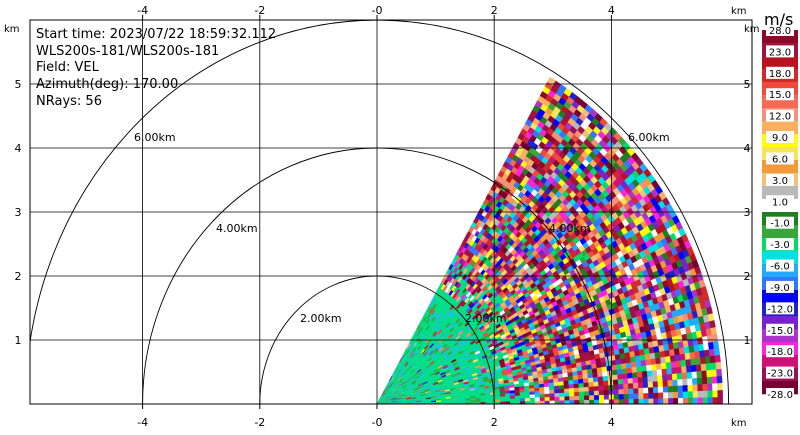  Describe the element at coordinates (18, 340) in the screenshot. I see `y-tick-label-left: 1` at that location.